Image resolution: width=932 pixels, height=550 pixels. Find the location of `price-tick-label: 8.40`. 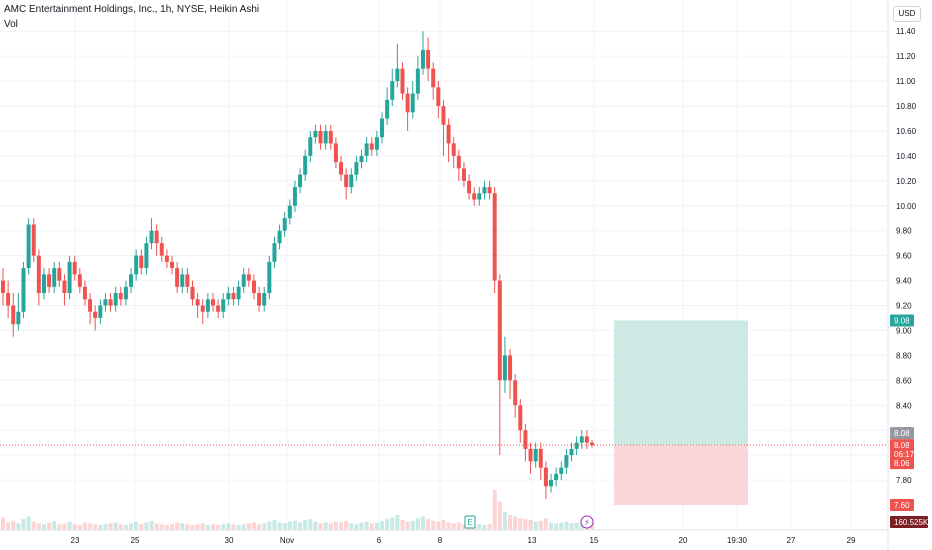

price-tick-label: 8.40 is located at coordinates (904, 405).